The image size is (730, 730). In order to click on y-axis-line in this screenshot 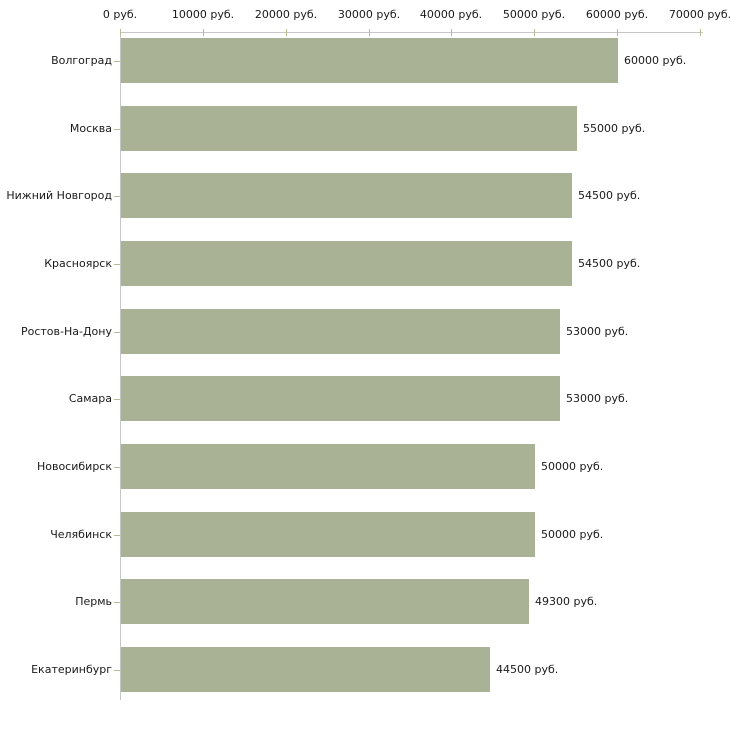, I will do `click(120, 366)`.